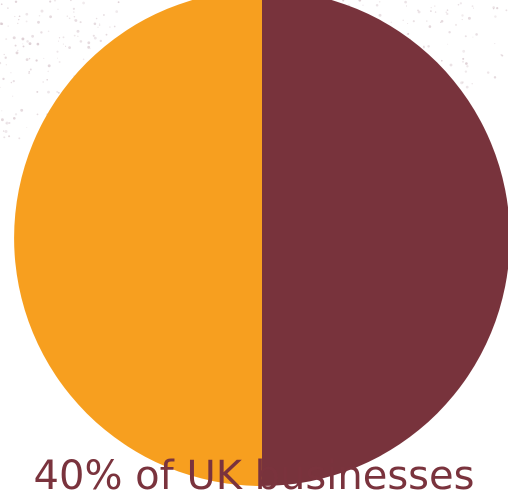  Describe the element at coordinates (254, 472) in the screenshot. I see `chart-caption: 40% of UK businesses` at that location.